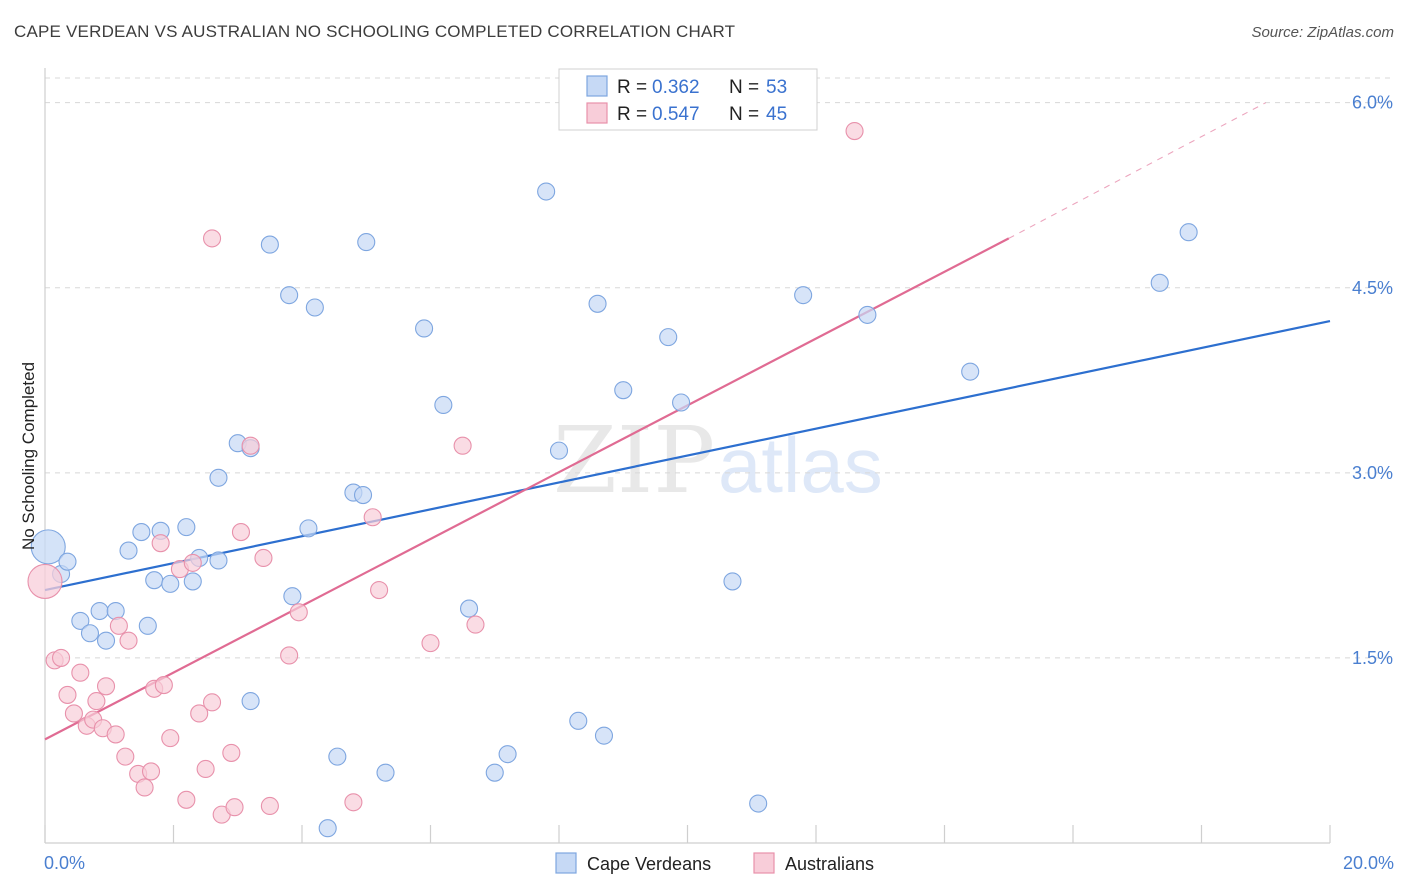  Describe the element at coordinates (800, 465) in the screenshot. I see `watermark-atlas: atlas` at that location.